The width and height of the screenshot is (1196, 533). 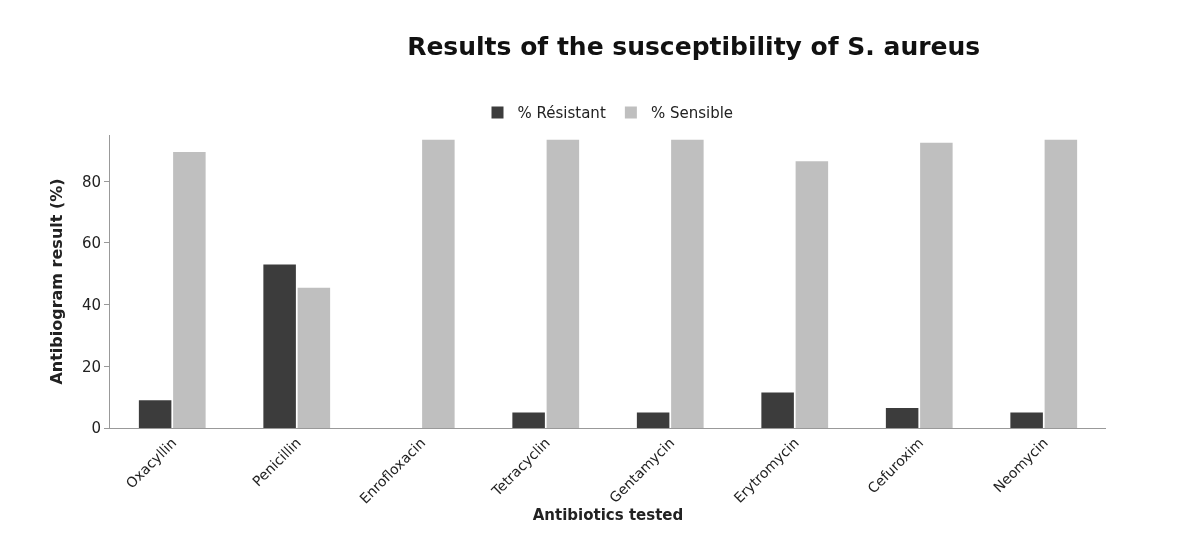 I want to click on y-tick-label: 40, so click(x=91, y=304).